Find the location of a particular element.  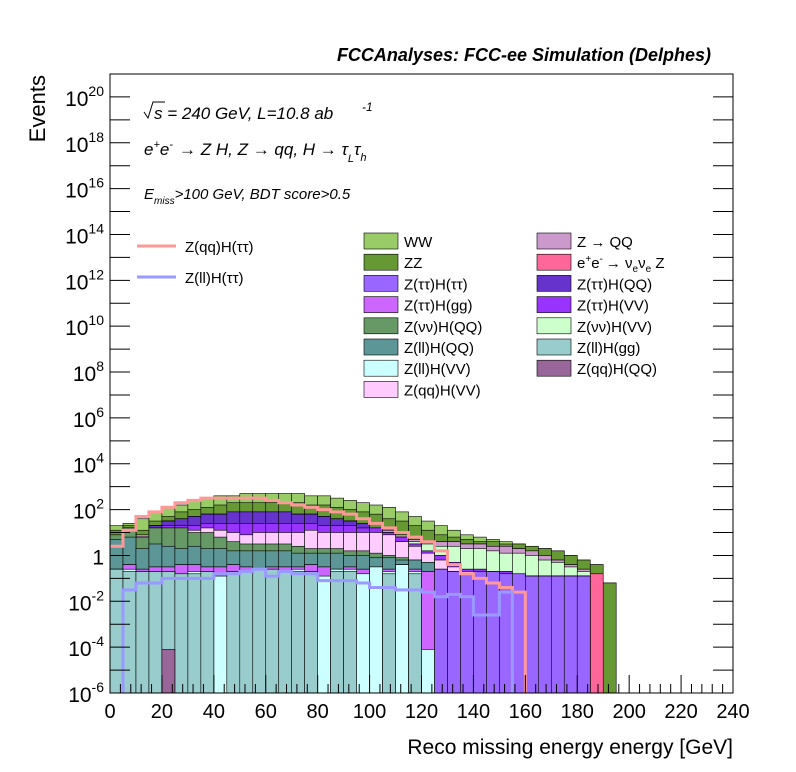

legend-label-b-3: Z(ττ)H(VV) is located at coordinates (613, 306).